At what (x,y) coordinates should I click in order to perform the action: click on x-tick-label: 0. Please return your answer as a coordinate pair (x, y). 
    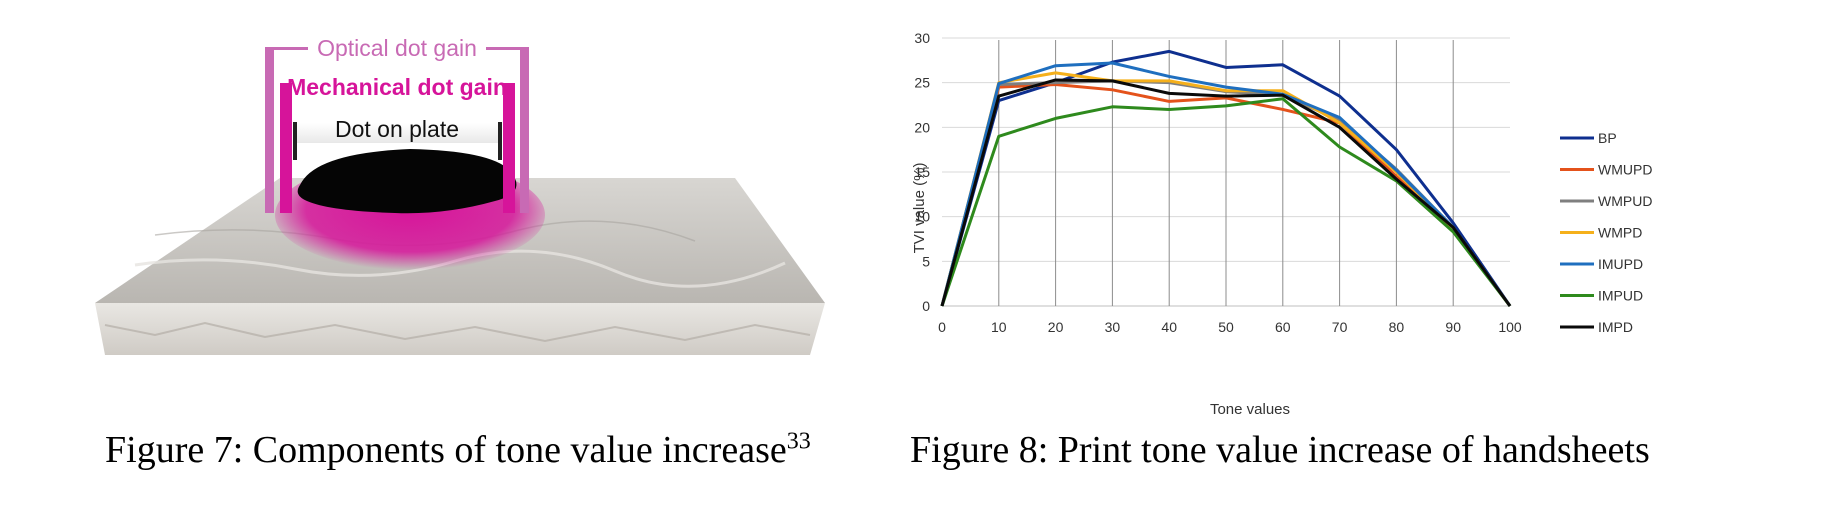
    Looking at the image, I should click on (942, 327).